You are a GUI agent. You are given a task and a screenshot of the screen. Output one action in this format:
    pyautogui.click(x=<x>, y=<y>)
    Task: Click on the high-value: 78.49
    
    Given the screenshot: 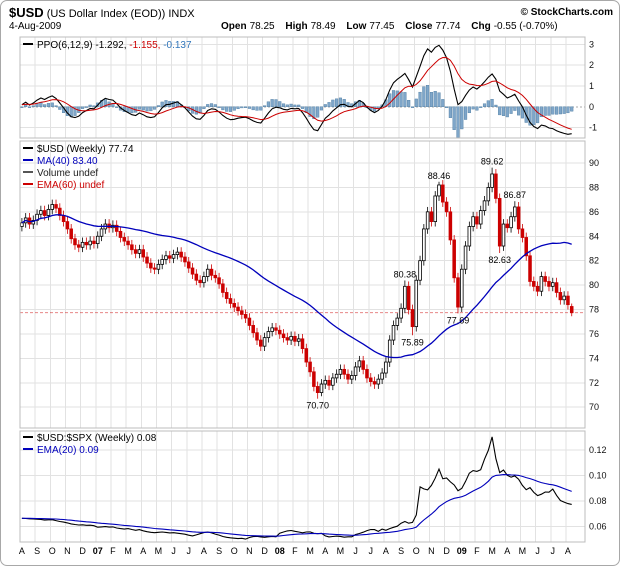 What is the action you would take?
    pyautogui.click(x=323, y=26)
    